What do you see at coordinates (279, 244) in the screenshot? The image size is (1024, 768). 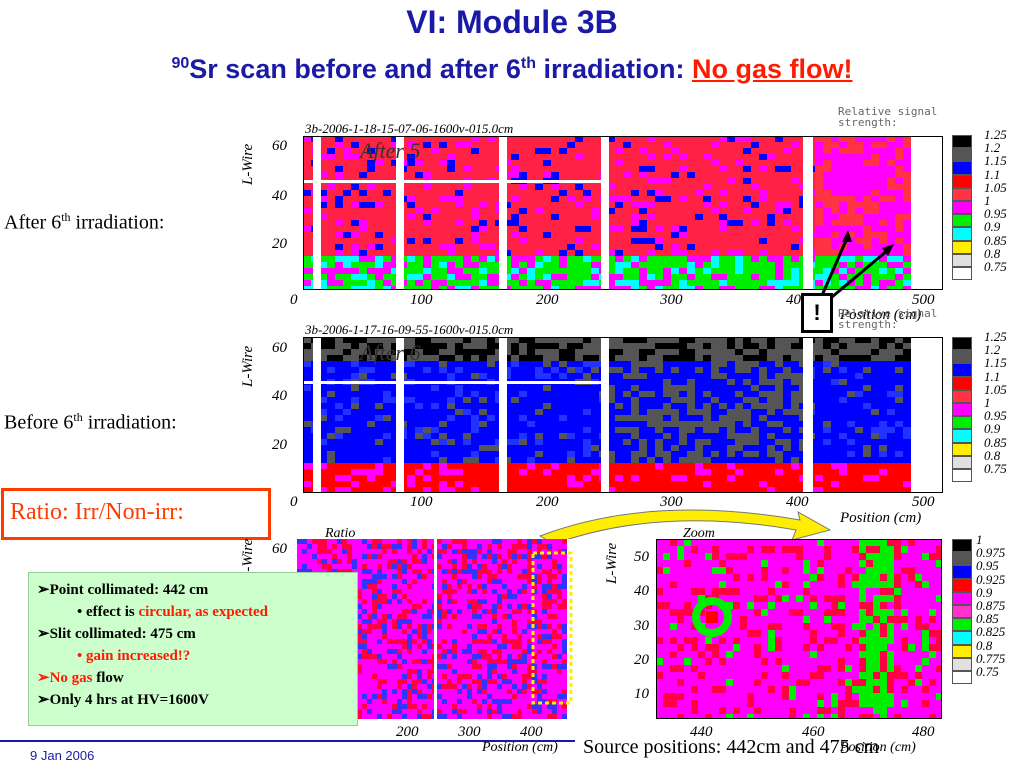 I see `plot1-ytick: 20` at bounding box center [279, 244].